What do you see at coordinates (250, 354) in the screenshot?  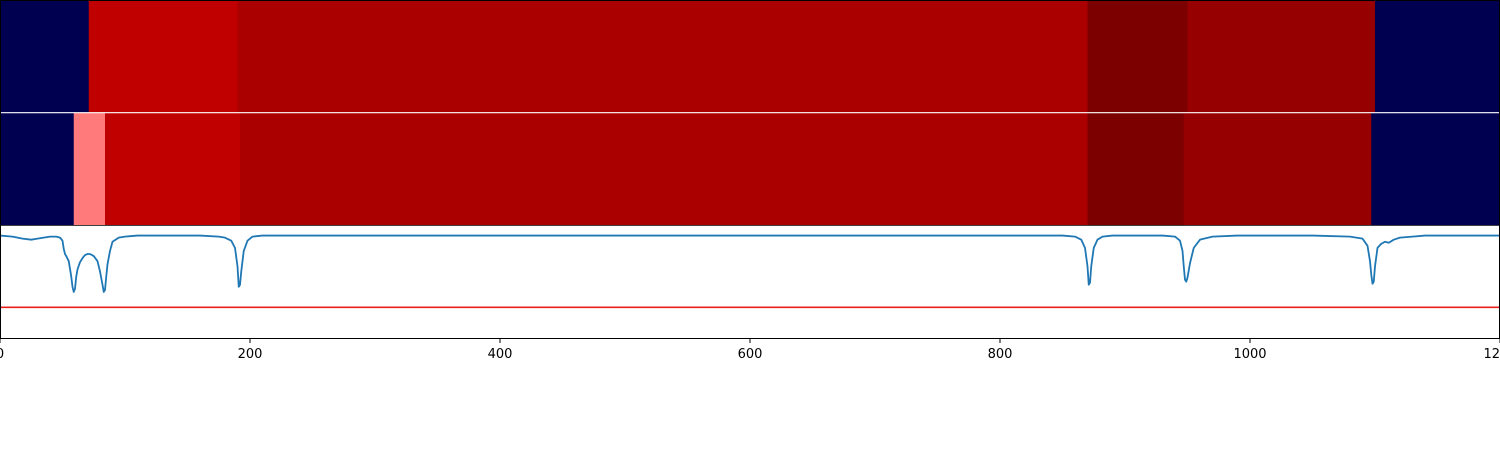 I see `x-tick-label-200: 200` at bounding box center [250, 354].